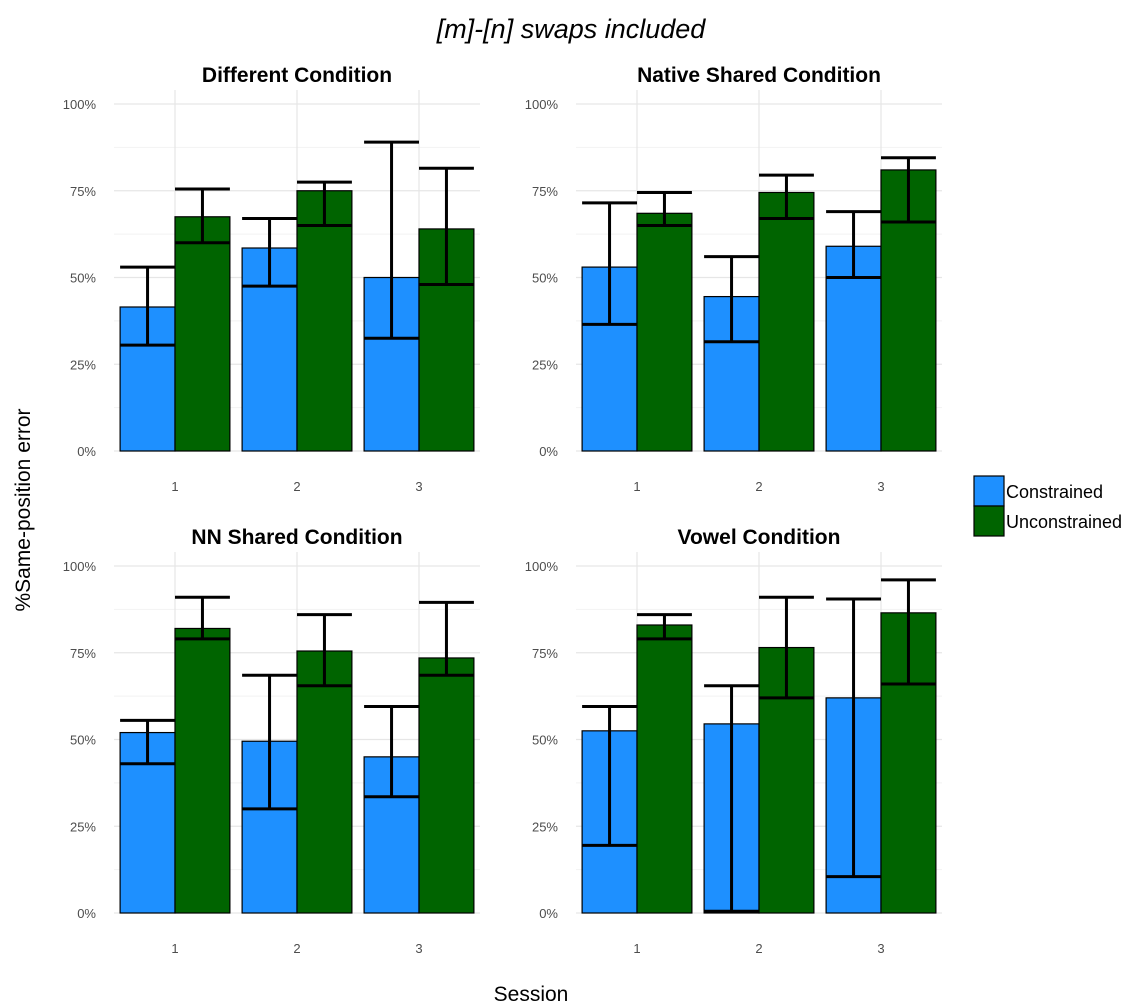 Image resolution: width=1142 pixels, height=1008 pixels. I want to click on x-axis-title: Session, so click(531, 994).